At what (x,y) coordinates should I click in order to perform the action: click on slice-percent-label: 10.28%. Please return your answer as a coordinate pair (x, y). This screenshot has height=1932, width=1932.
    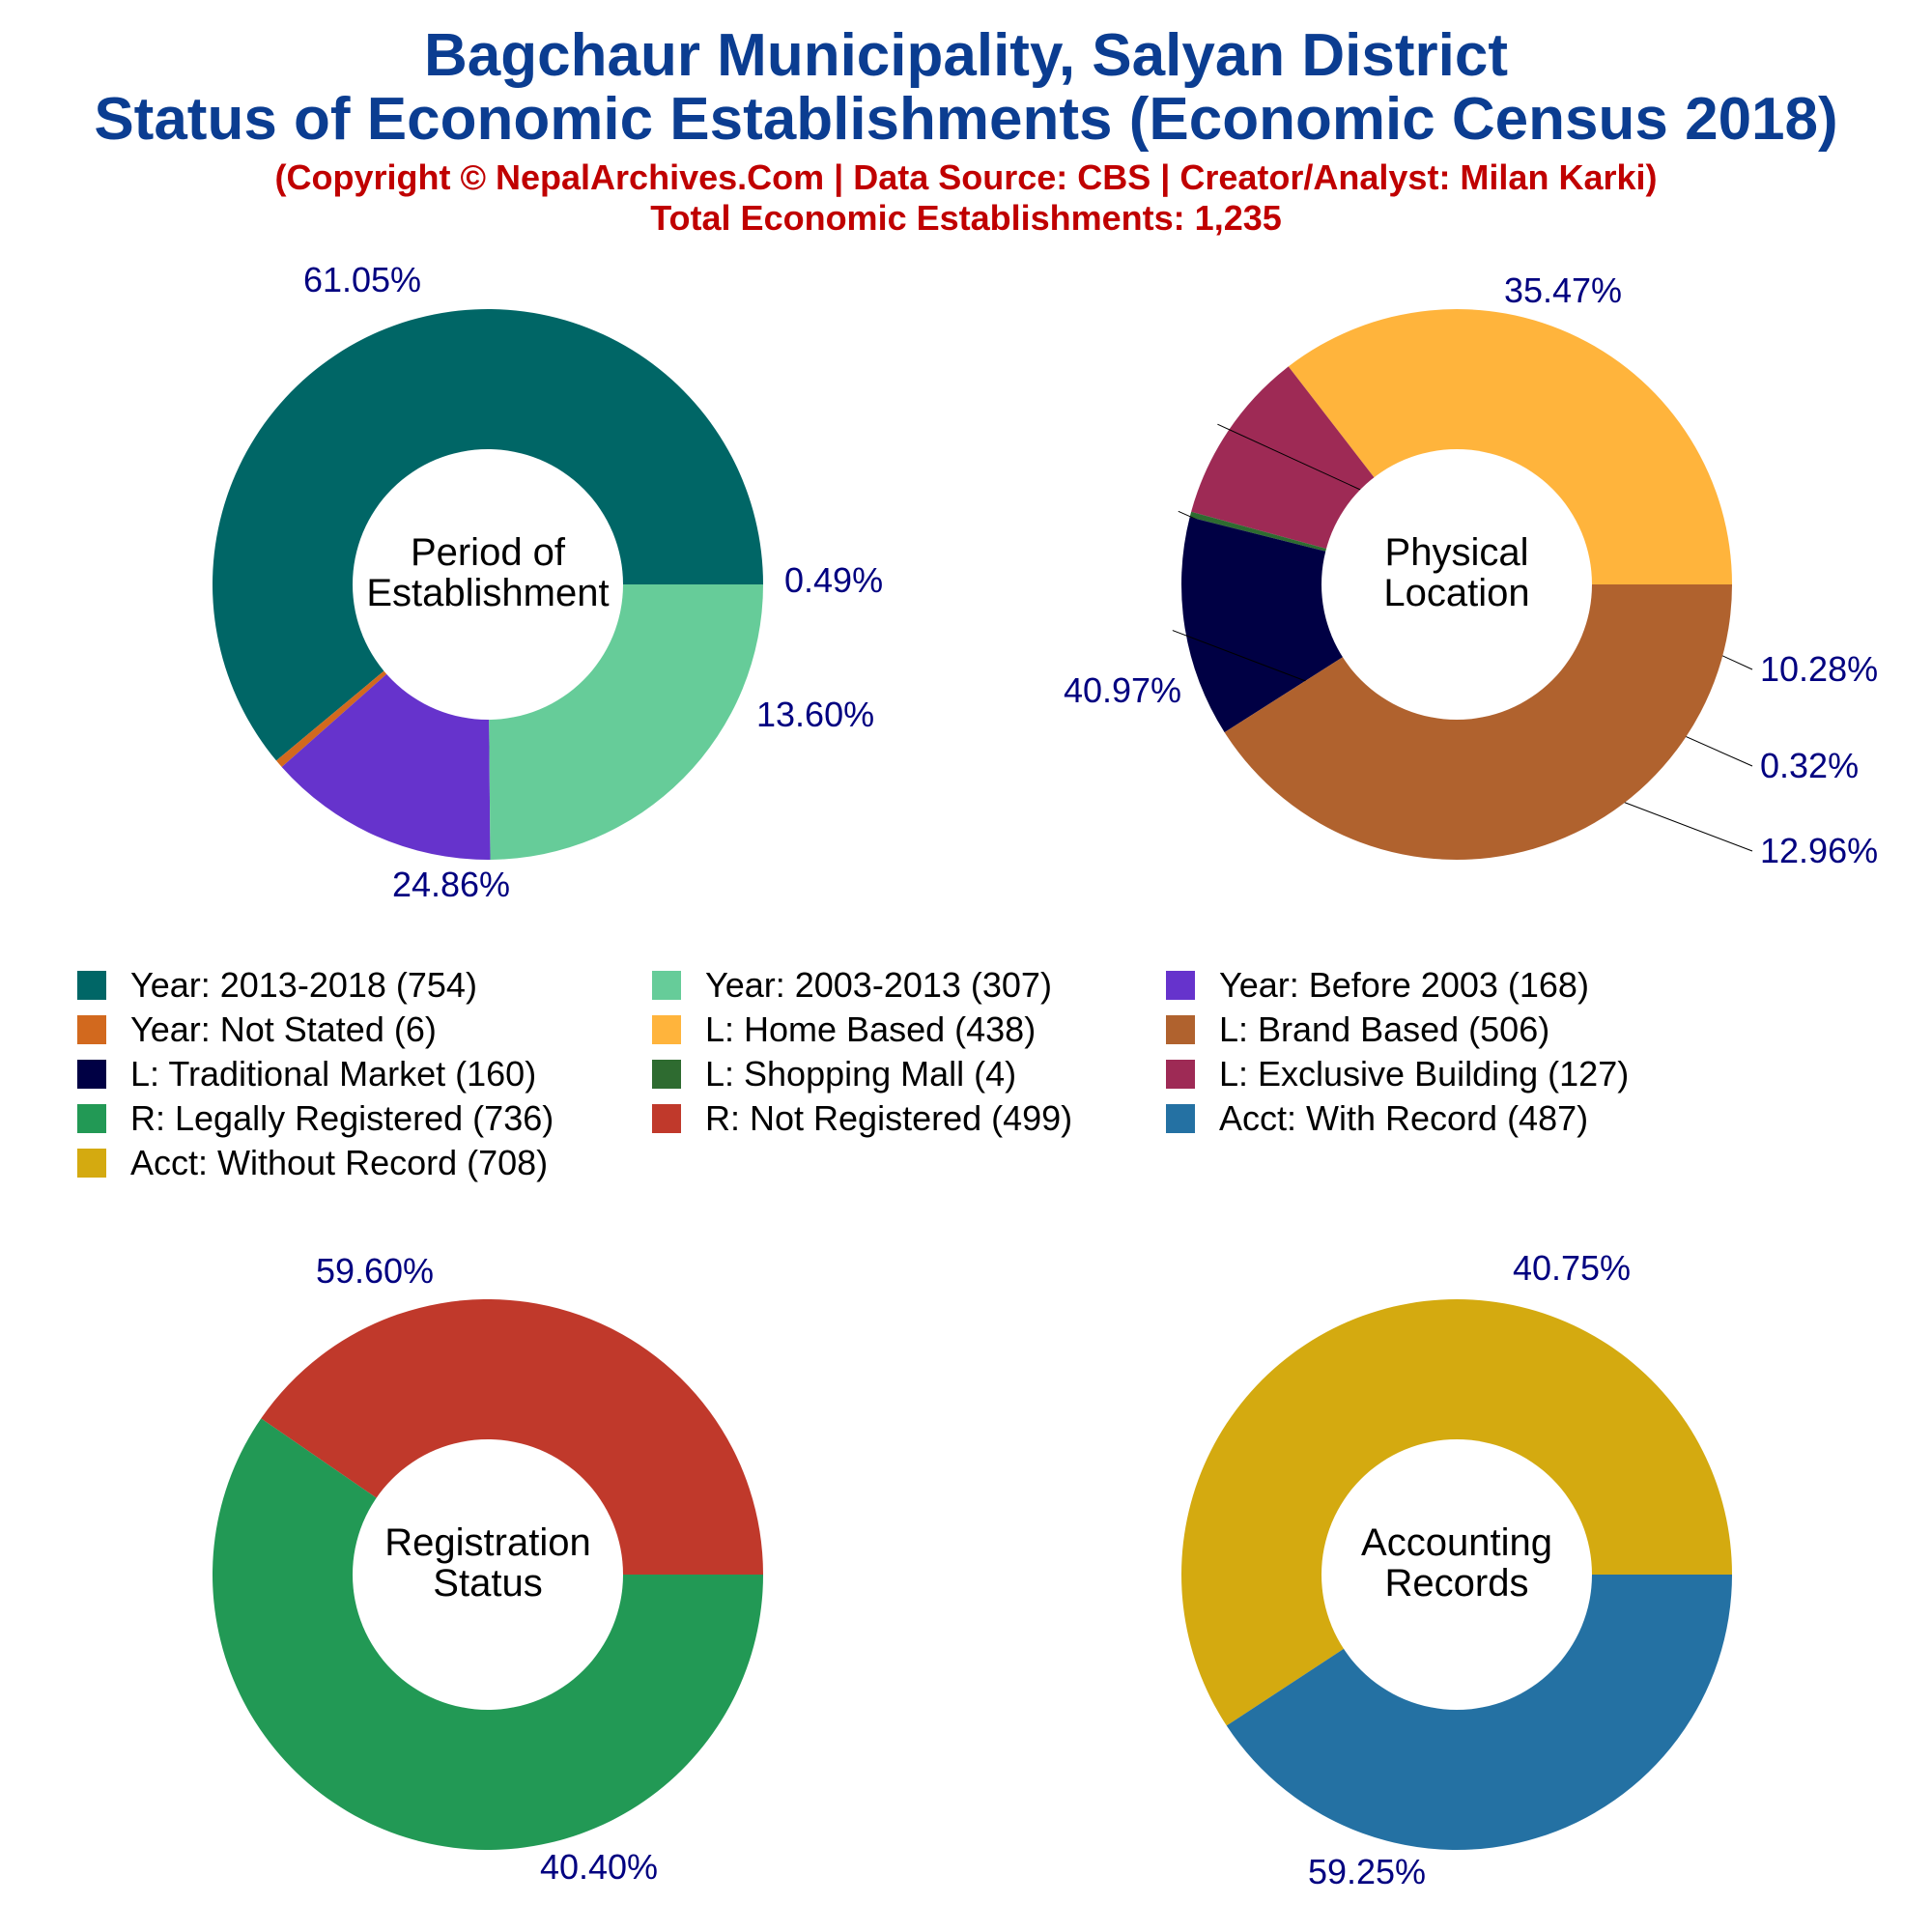
    Looking at the image, I should click on (1819, 669).